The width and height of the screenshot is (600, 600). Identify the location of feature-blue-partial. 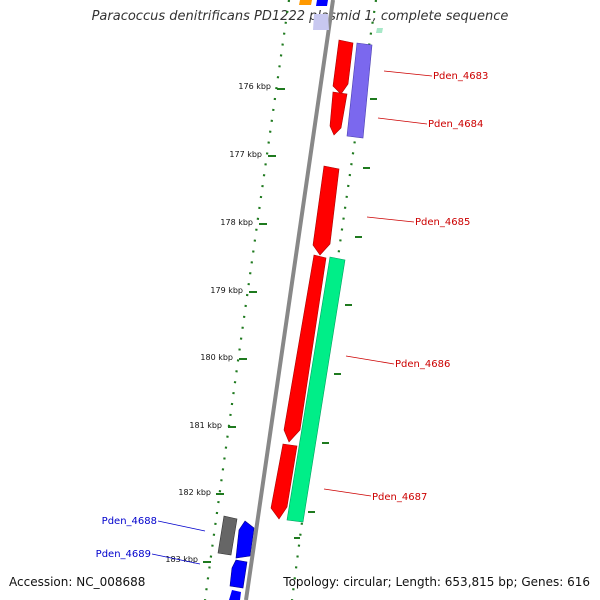
(322, 3).